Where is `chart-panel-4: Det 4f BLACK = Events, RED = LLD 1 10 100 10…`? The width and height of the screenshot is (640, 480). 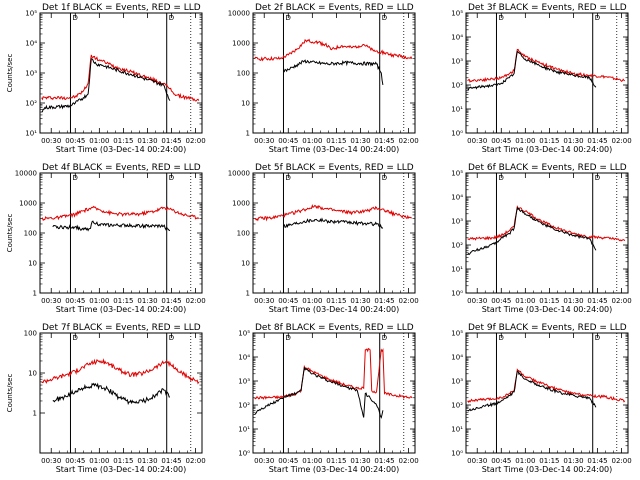 chart-panel-4: Det 4f BLACK = Events, RED = LLD 1 10 100 10… is located at coordinates (106, 238).